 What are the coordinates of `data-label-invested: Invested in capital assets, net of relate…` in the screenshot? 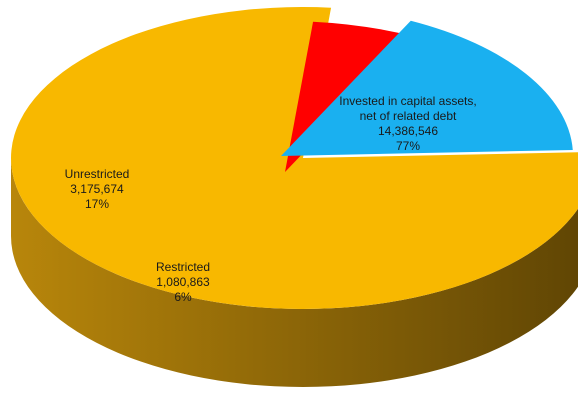 It's located at (407, 123).